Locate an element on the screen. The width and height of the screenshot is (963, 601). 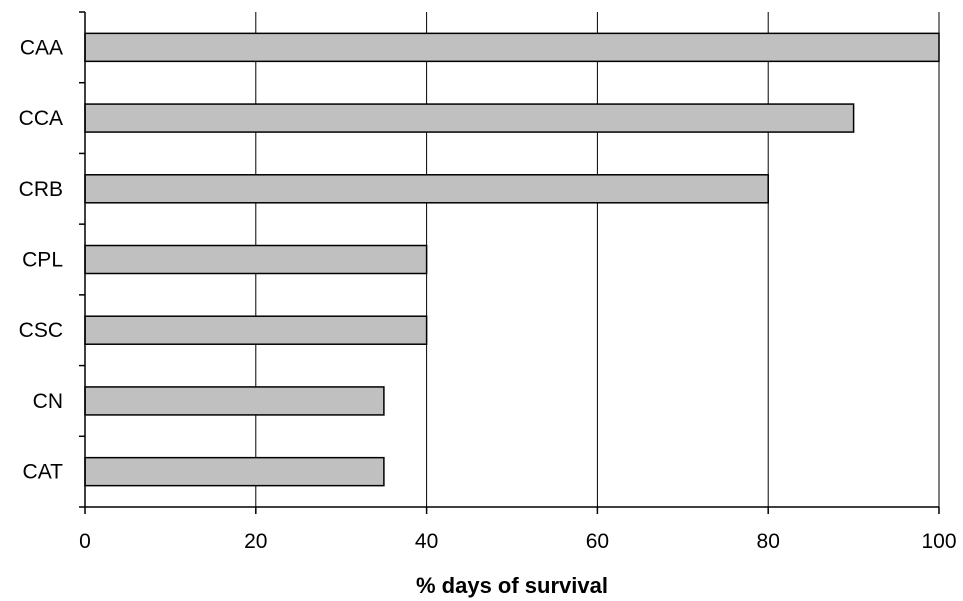
bar-cca is located at coordinates (469, 118).